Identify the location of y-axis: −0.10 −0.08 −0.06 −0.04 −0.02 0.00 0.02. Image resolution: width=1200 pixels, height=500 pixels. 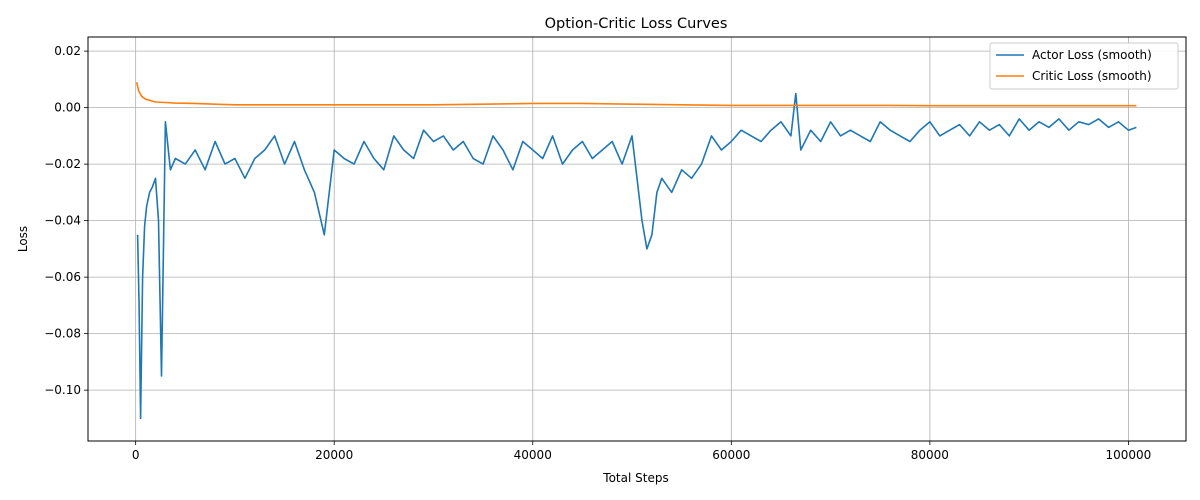
(66, 220).